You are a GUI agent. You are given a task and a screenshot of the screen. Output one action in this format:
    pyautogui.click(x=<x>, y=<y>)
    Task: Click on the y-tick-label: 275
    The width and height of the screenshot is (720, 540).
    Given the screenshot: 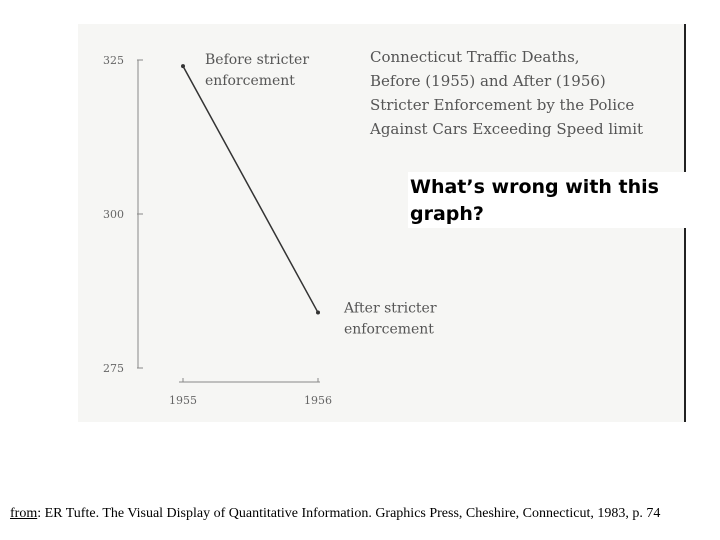 What is the action you would take?
    pyautogui.click(x=113, y=368)
    